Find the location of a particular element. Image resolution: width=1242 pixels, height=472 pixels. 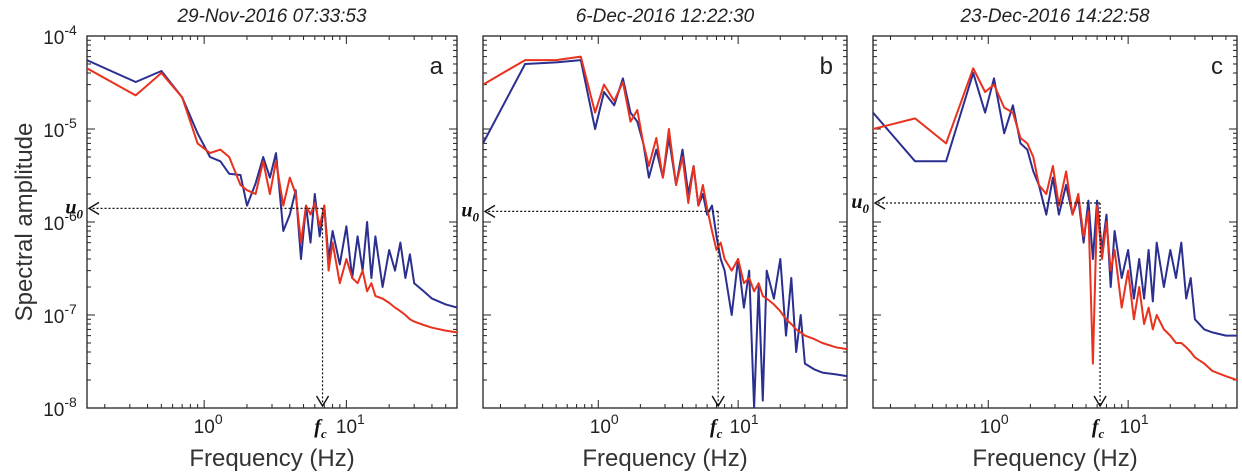

y-tick-label: 10⁻⁷ is located at coordinates (60, 314).